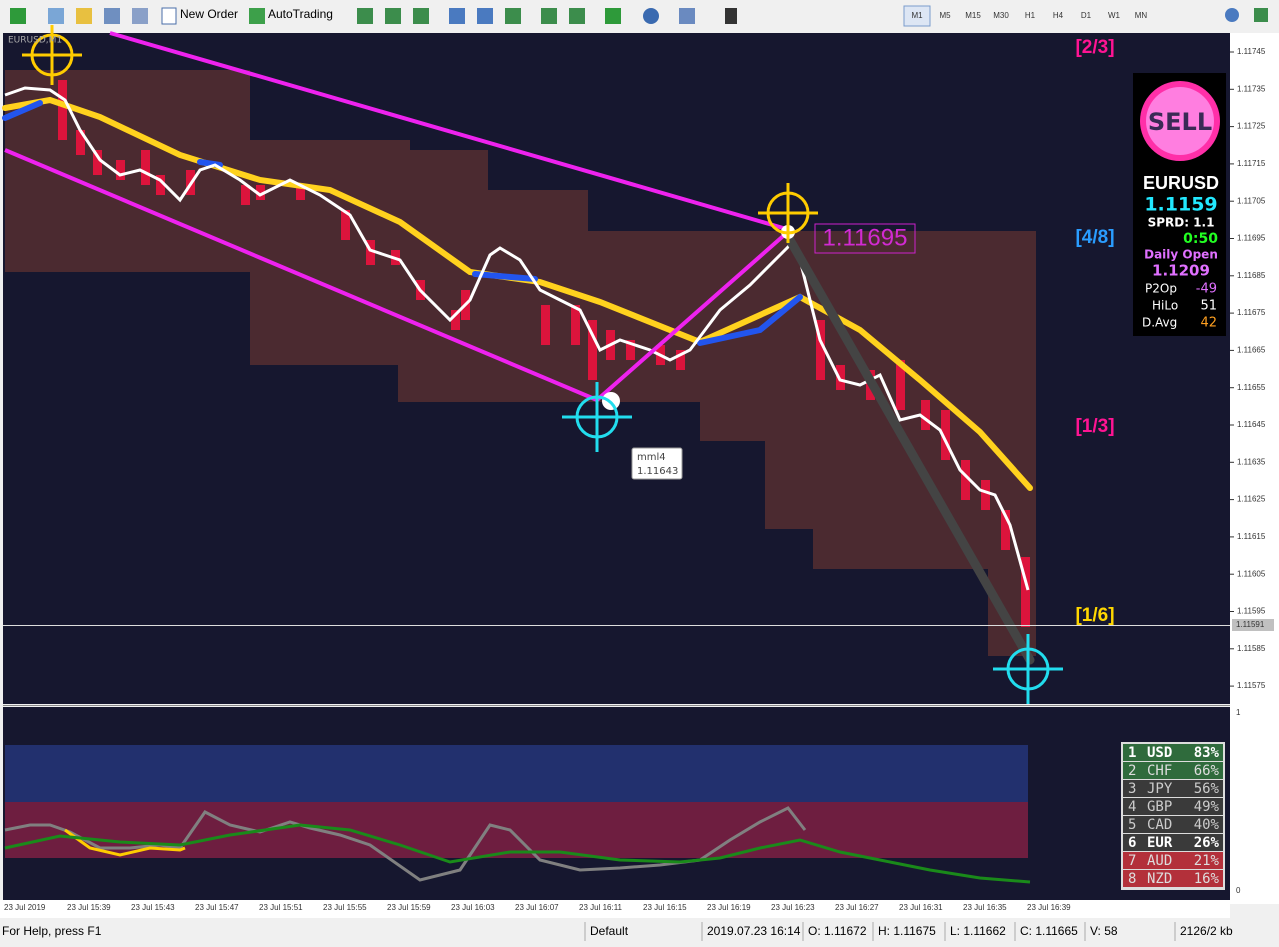 This screenshot has width=1279, height=947. Describe the element at coordinates (1132, 879) in the screenshot. I see `rank: 8` at that location.